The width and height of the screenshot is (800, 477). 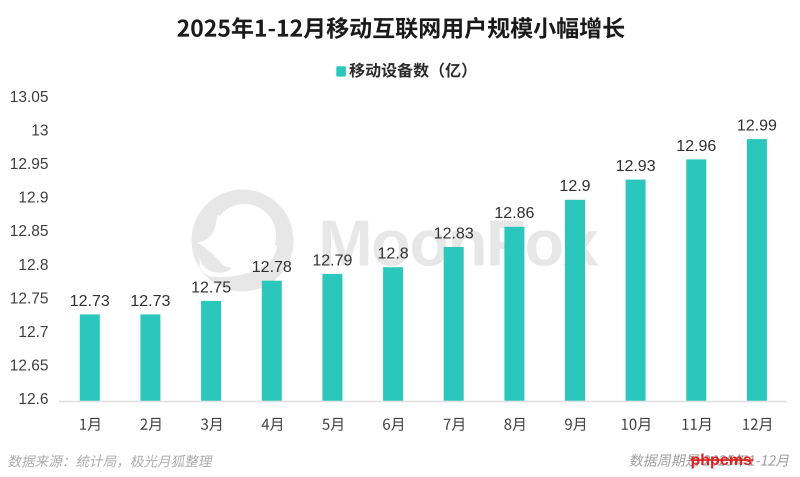 What do you see at coordinates (29, 164) in the screenshot?
I see `svg-text: 12.95` at bounding box center [29, 164].